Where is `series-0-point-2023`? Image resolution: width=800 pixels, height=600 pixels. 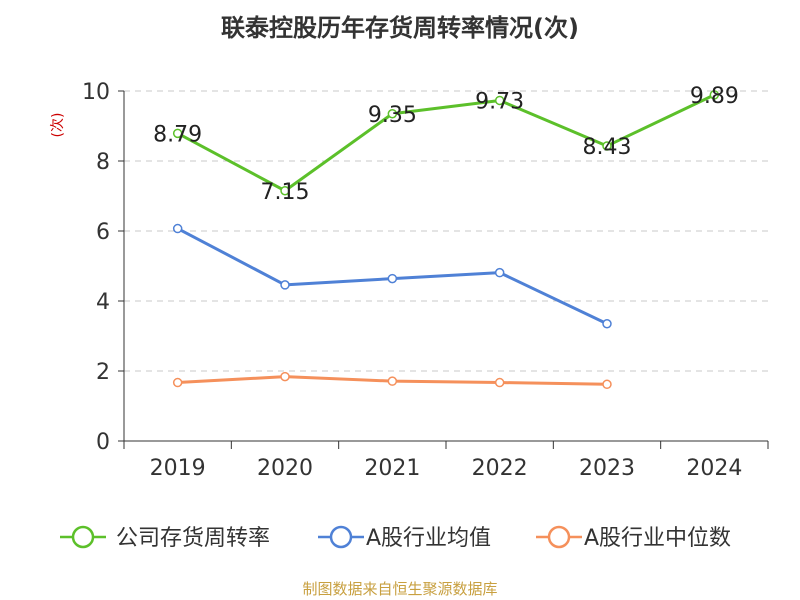 series-0-point-2023 is located at coordinates (607, 146).